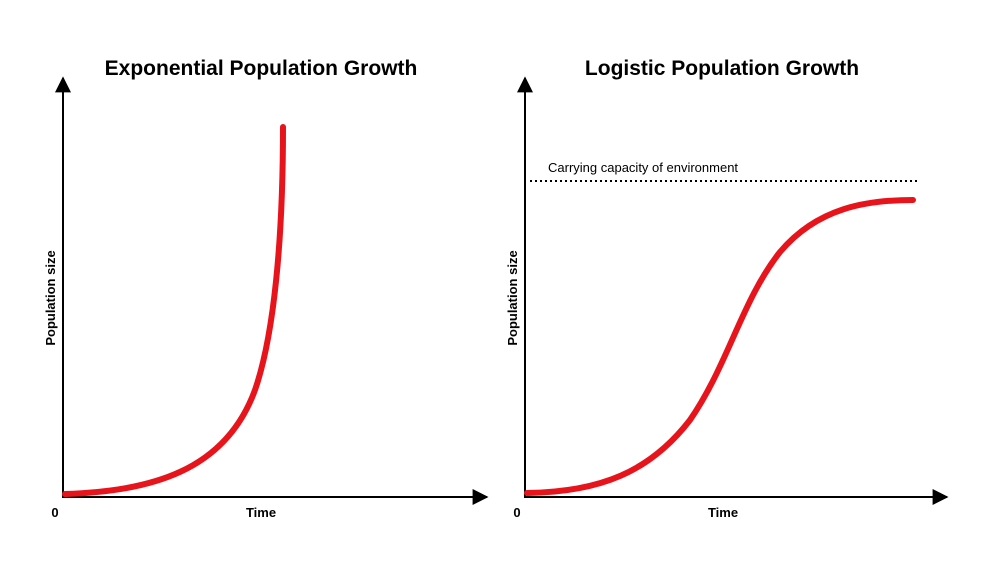 The width and height of the screenshot is (992, 562). Describe the element at coordinates (722, 68) in the screenshot. I see `panel-title: Logistic Population Growth` at that location.